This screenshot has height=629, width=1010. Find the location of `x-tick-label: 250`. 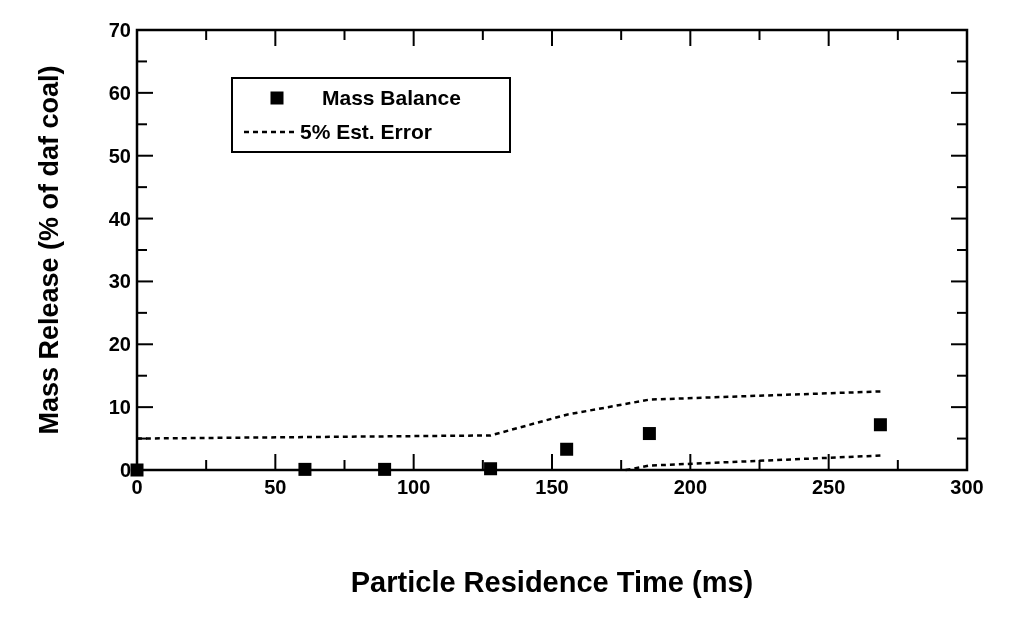

x-tick-label: 250 is located at coordinates (828, 487).